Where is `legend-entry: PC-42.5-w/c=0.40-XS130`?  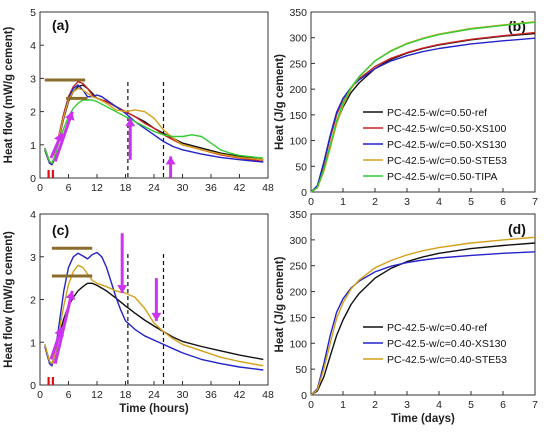 legend-entry: PC-42.5-w/c=0.40-XS130 is located at coordinates (447, 344).